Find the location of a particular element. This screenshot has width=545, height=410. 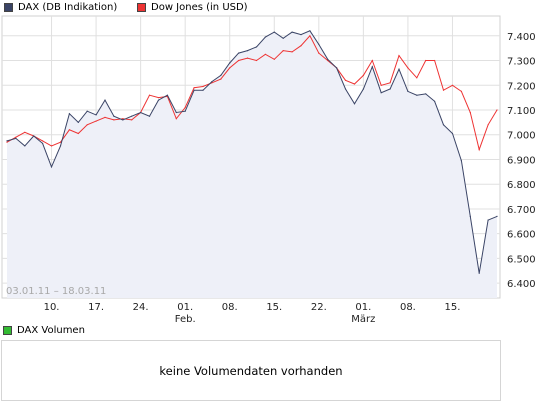

y-tick-label: 7.000 is located at coordinates (521, 136).